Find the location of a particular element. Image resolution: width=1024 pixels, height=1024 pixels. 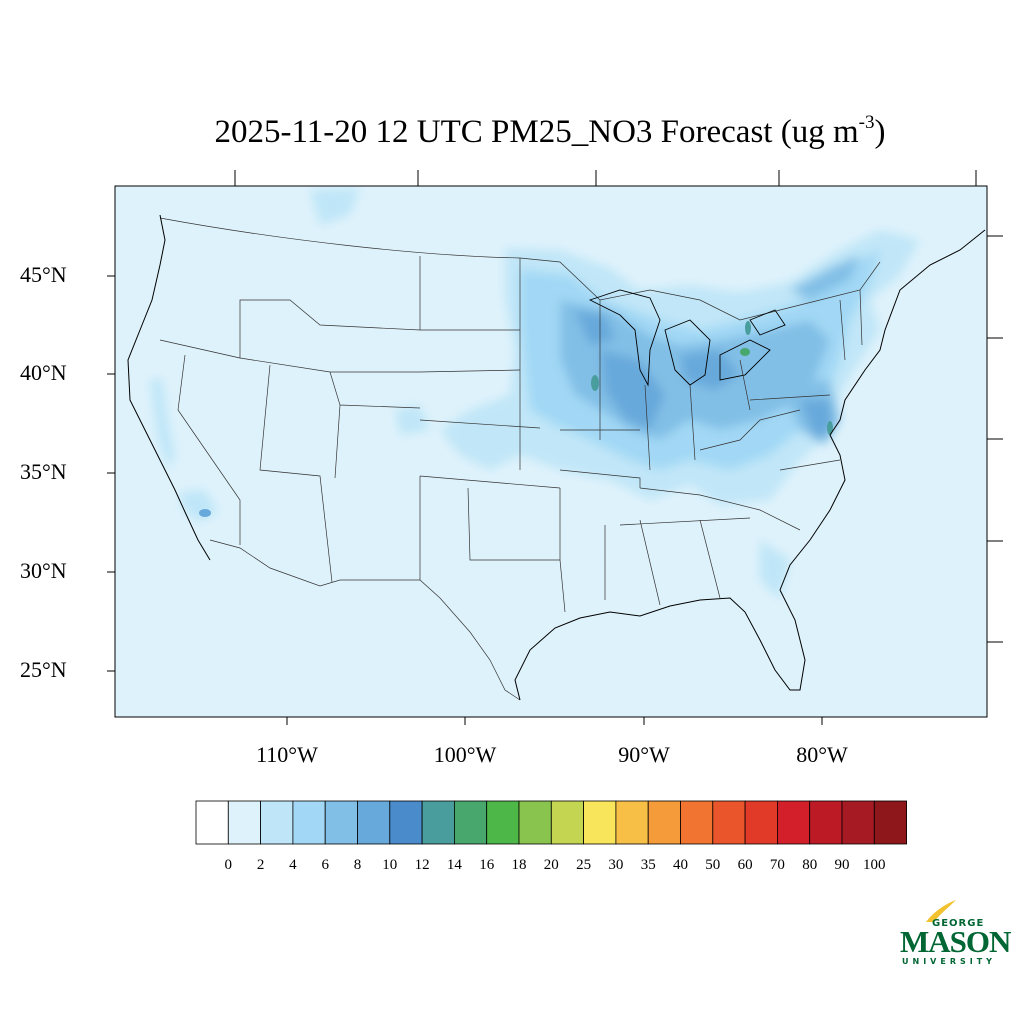

us-canada-border is located at coordinates (520, 269).